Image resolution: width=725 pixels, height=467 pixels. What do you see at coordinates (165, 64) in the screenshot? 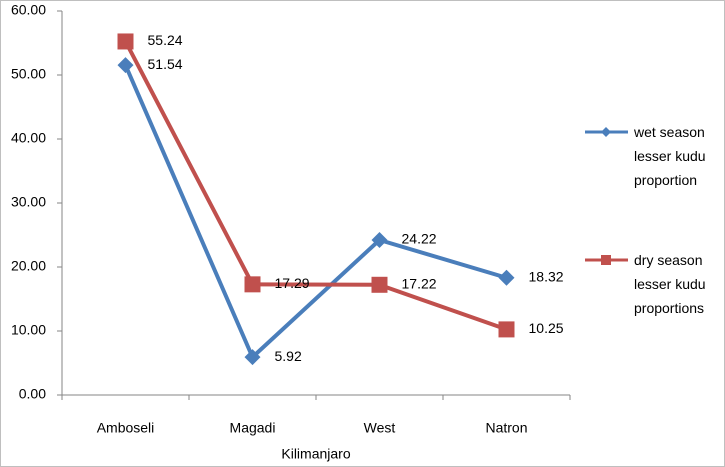
I see `data-label: 51.54` at bounding box center [165, 64].